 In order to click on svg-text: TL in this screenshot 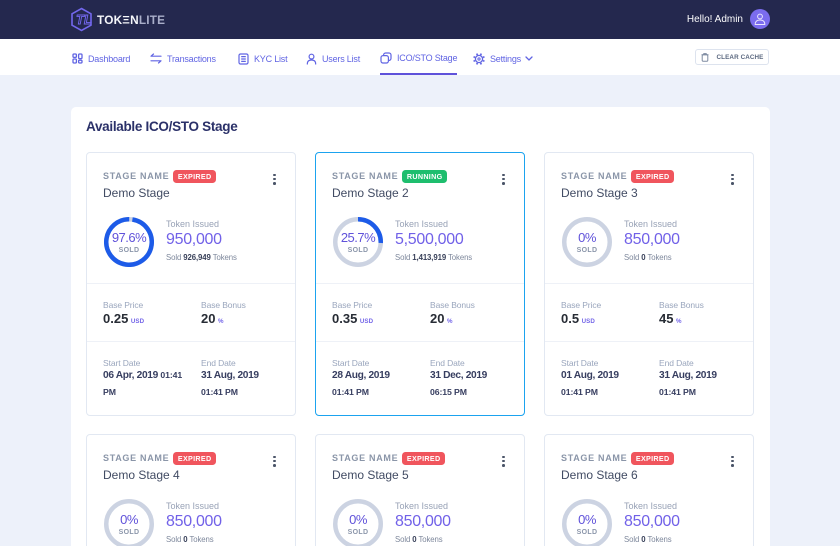, I will do `click(84, 19)`.